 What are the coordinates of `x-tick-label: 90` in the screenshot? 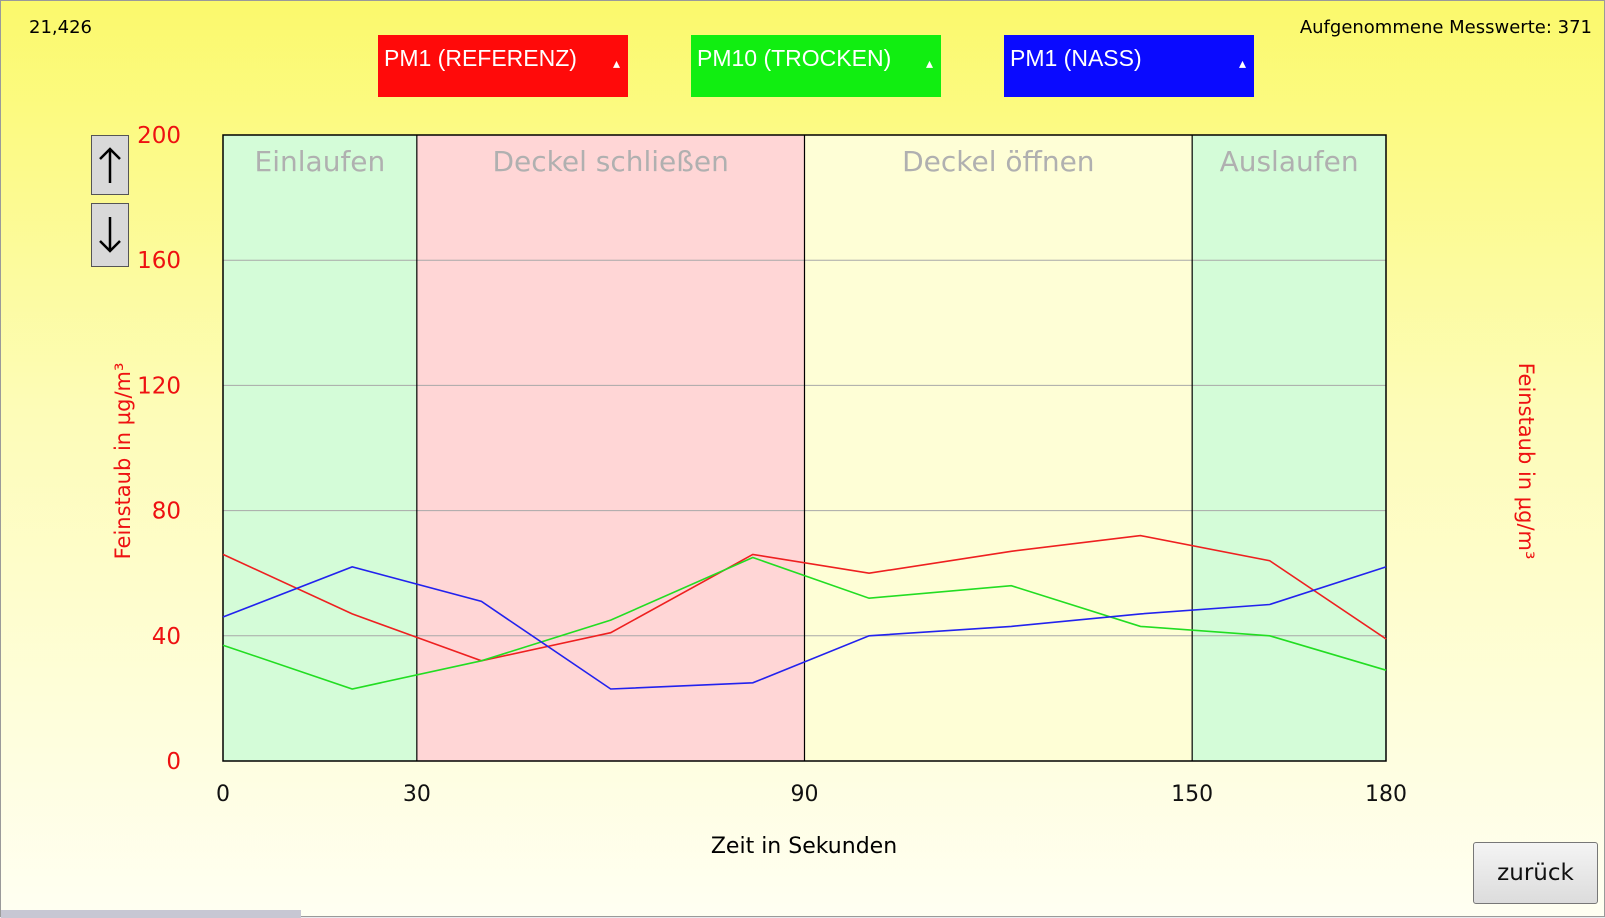 It's located at (805, 794).